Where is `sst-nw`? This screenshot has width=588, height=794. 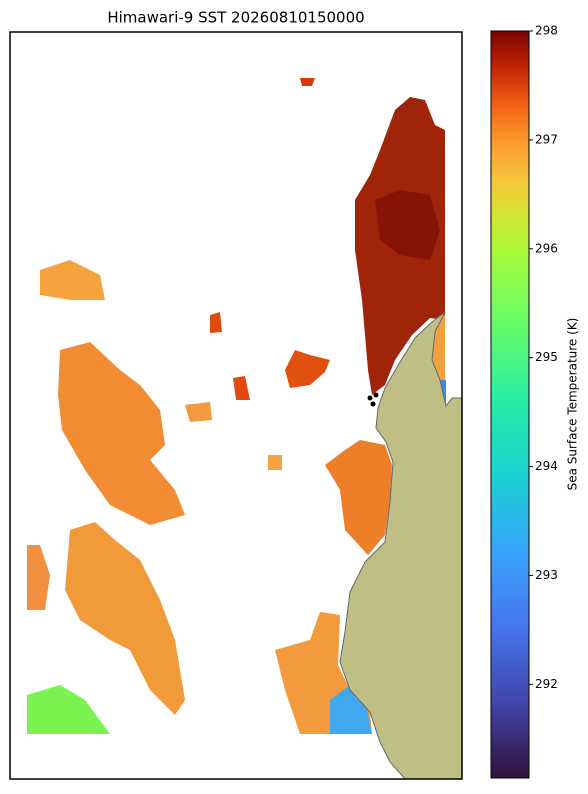
sst-nw is located at coordinates (72, 280).